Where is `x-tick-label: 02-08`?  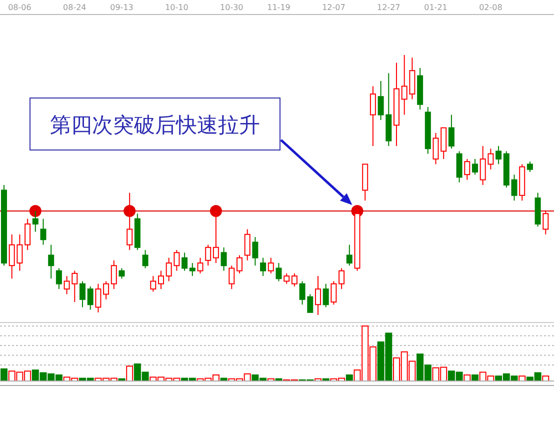 x-tick-label: 02-08 is located at coordinates (490, 7).